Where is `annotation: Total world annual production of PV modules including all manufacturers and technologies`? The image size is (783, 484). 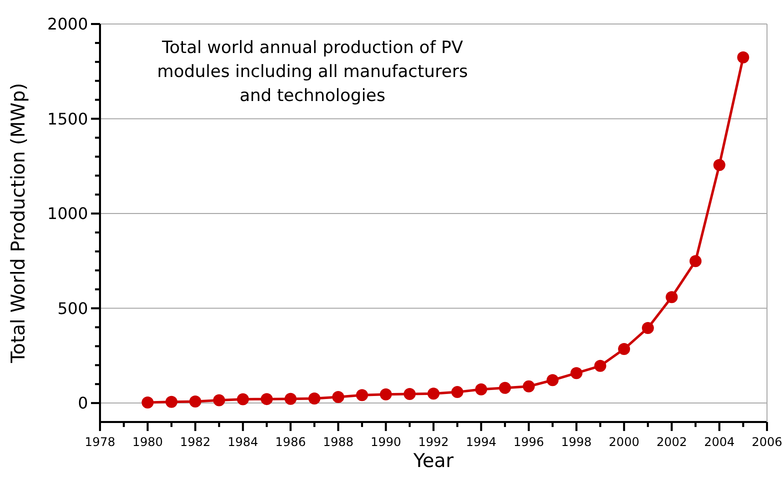
annotation: Total world annual production of PV modules including all manufacturers and technologies is located at coordinates (312, 72).